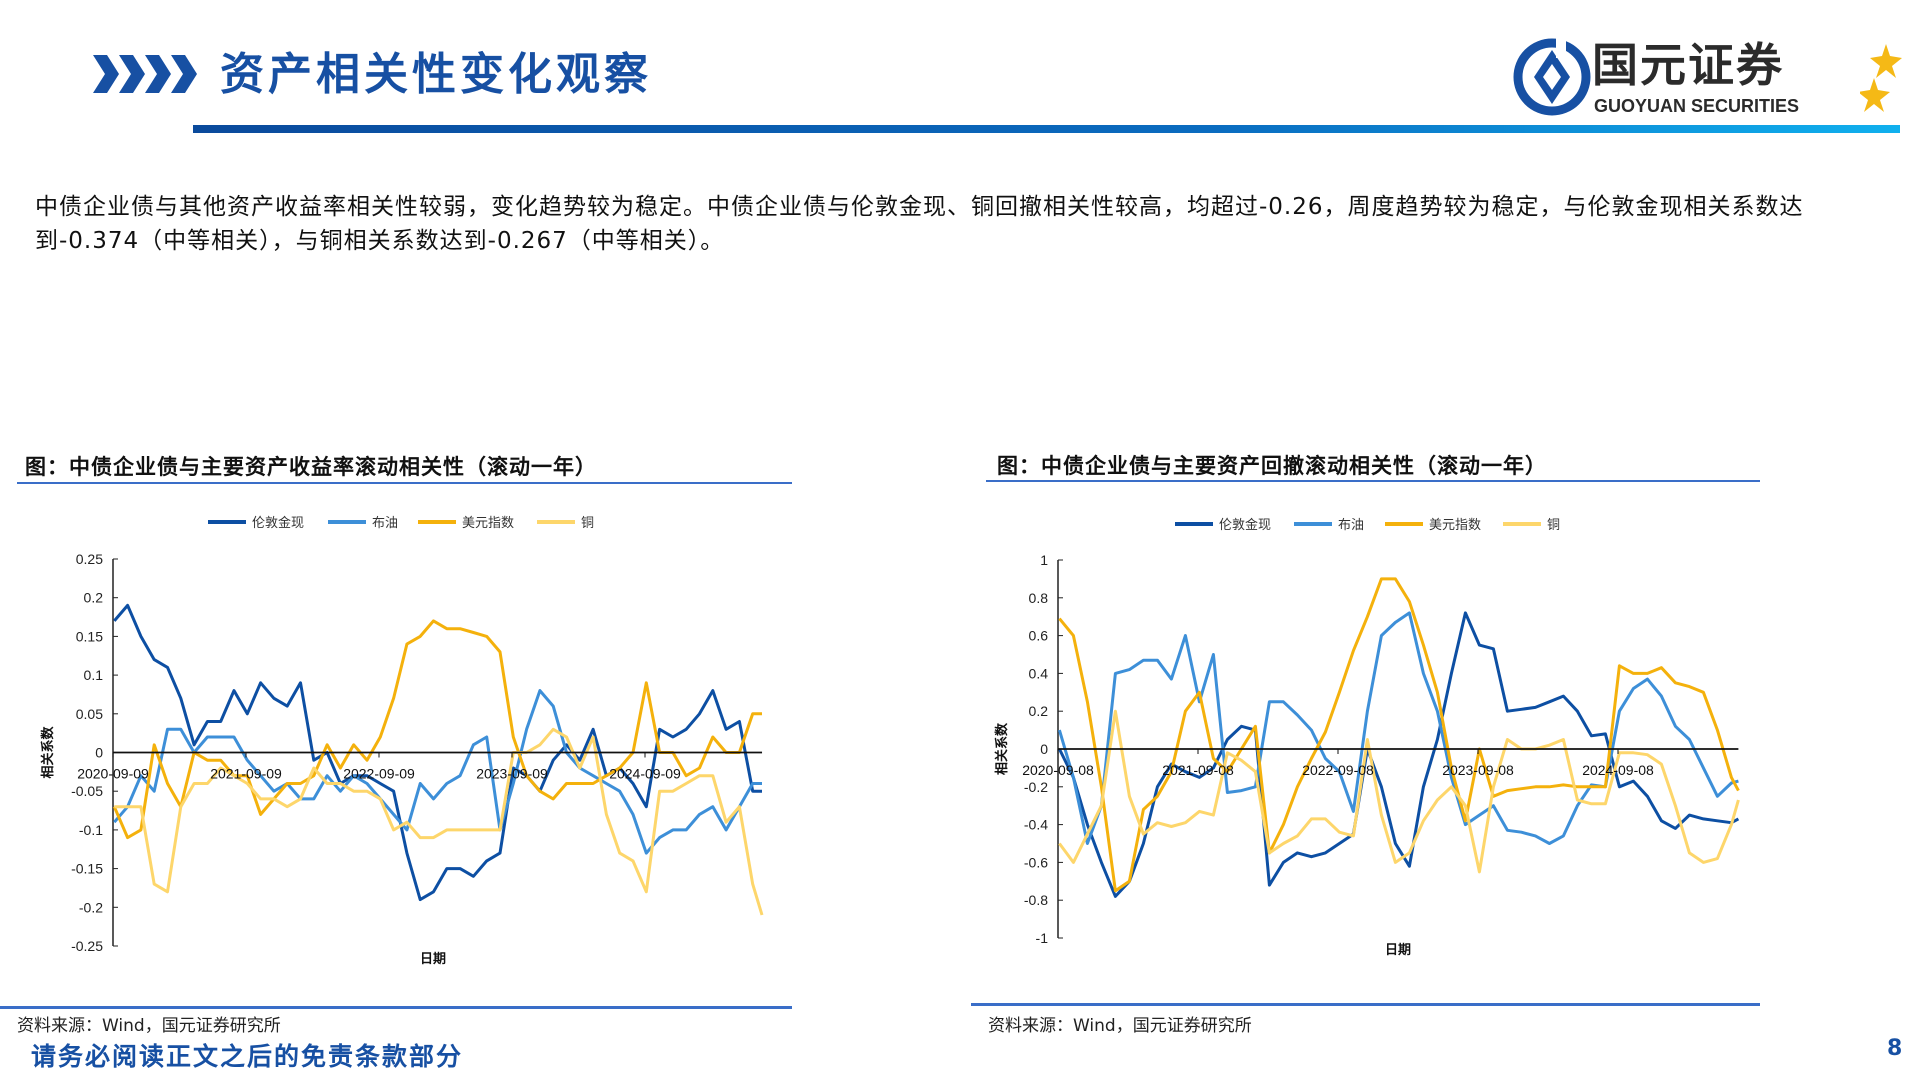  Describe the element at coordinates (1046, 129) in the screenshot. I see `header-gradient-bar` at that location.